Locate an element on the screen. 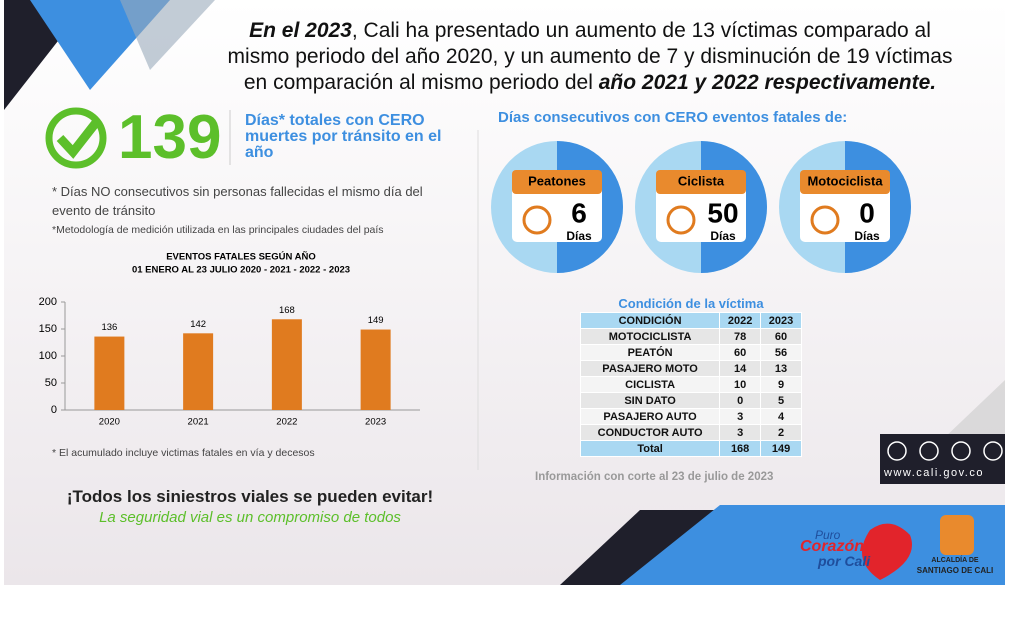  table-row: CONDUCTOR AUTO 3 2 is located at coordinates (690, 432).